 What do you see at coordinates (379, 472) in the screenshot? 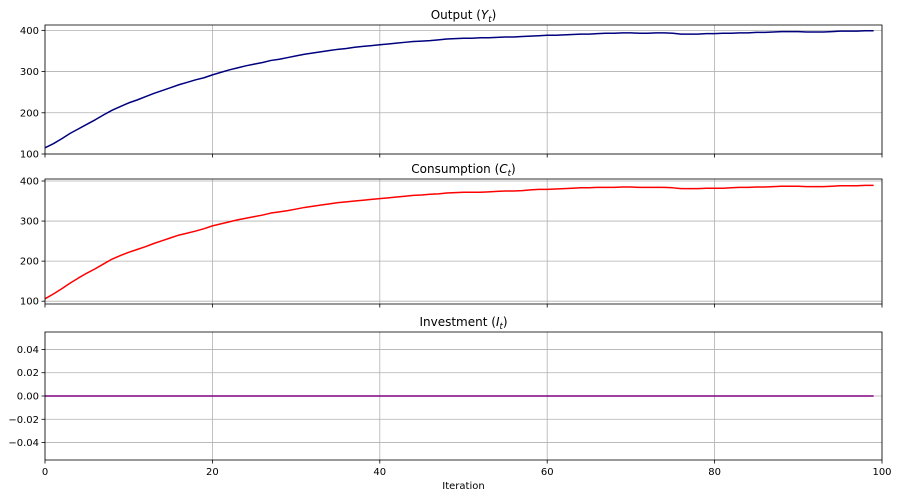
I see `x-tick-label: 40` at bounding box center [379, 472].